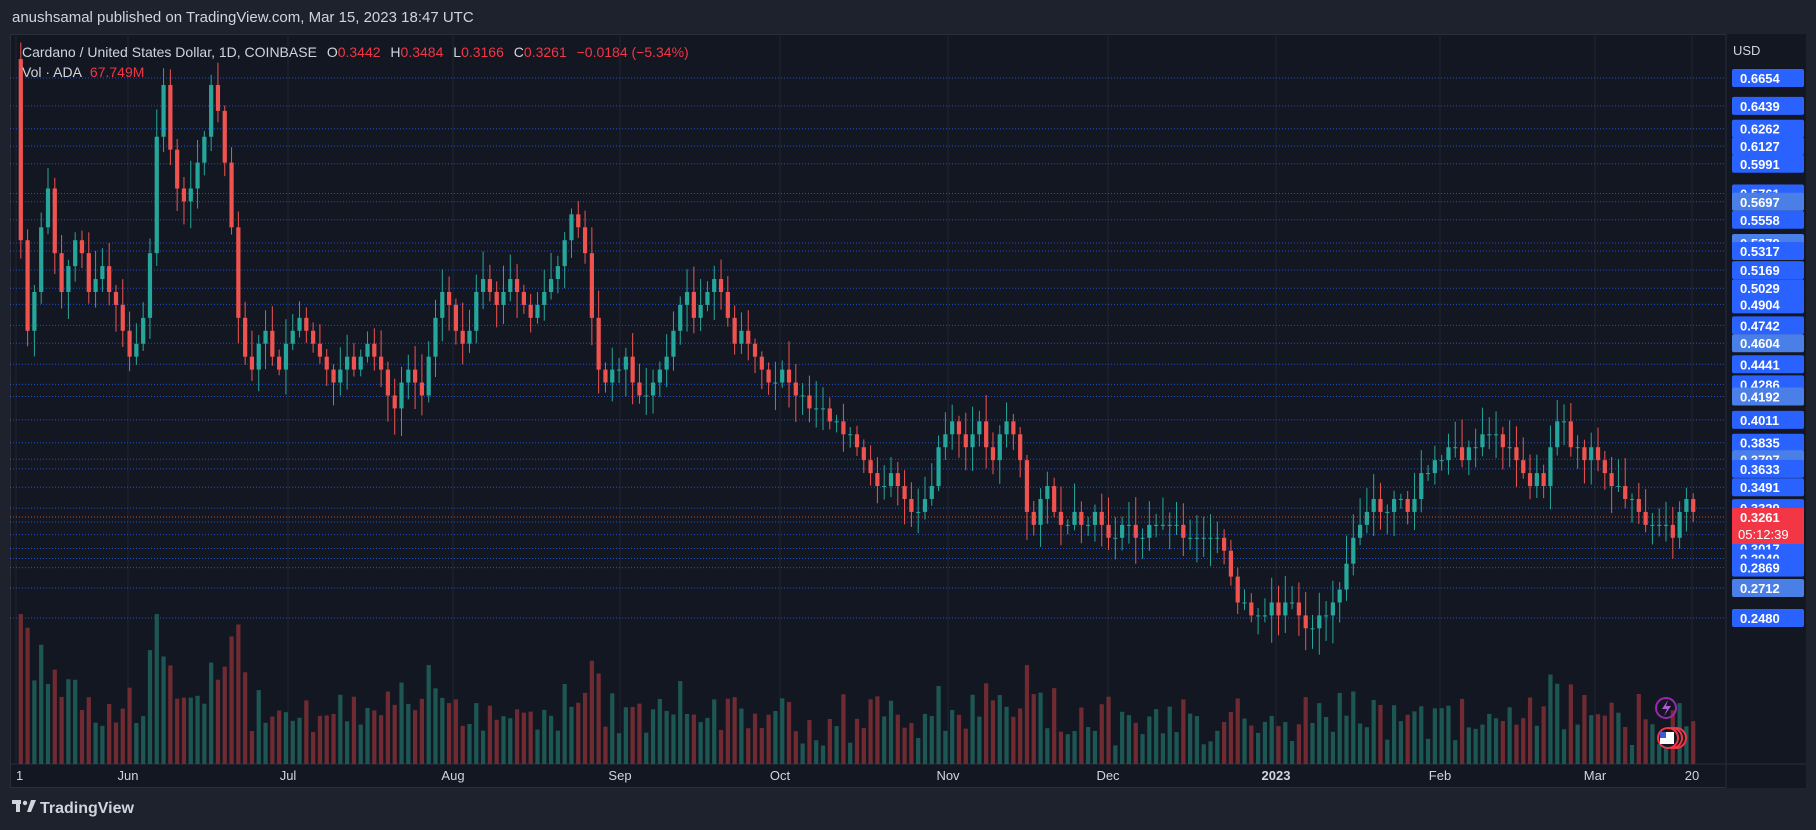 This screenshot has width=1816, height=830. I want to click on x-tick-label: Dec, so click(1108, 775).